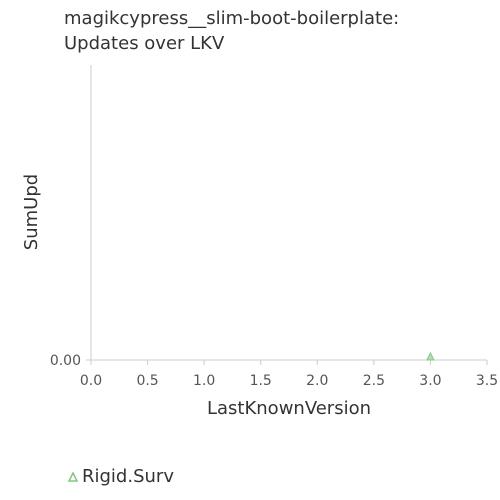 The width and height of the screenshot is (500, 500). I want to click on x-tick-label: 2.5, so click(374, 381).